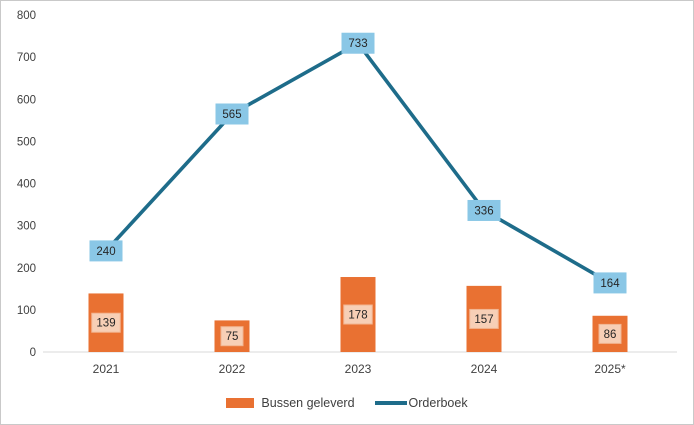 This screenshot has height=425, width=694. Describe the element at coordinates (26, 142) in the screenshot. I see `y-tick-label: 500` at that location.